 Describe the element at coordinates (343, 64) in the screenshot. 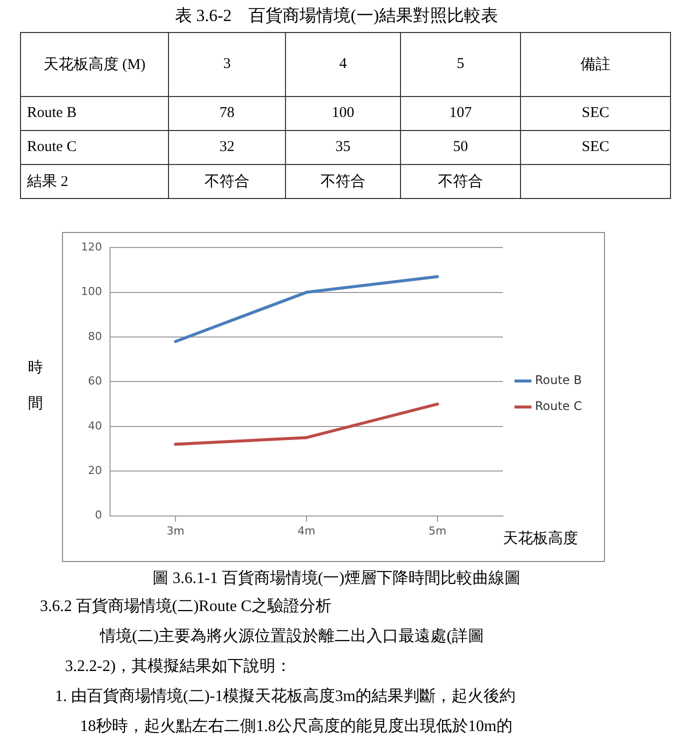

I see `text: 4` at that location.